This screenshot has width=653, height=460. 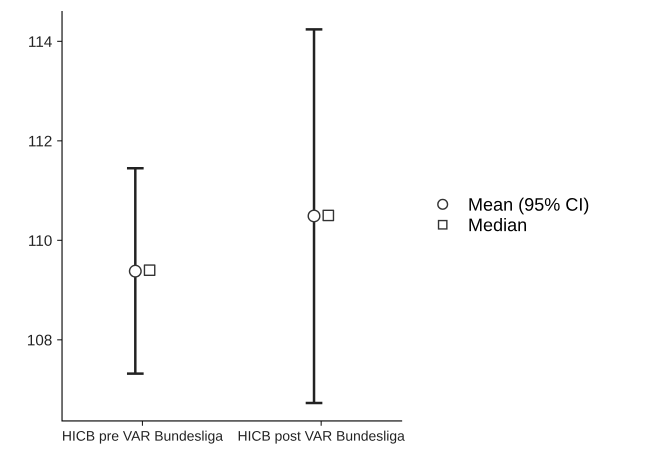 What do you see at coordinates (528, 206) in the screenshot?
I see `legend-label: Mean (95% CI)` at bounding box center [528, 206].